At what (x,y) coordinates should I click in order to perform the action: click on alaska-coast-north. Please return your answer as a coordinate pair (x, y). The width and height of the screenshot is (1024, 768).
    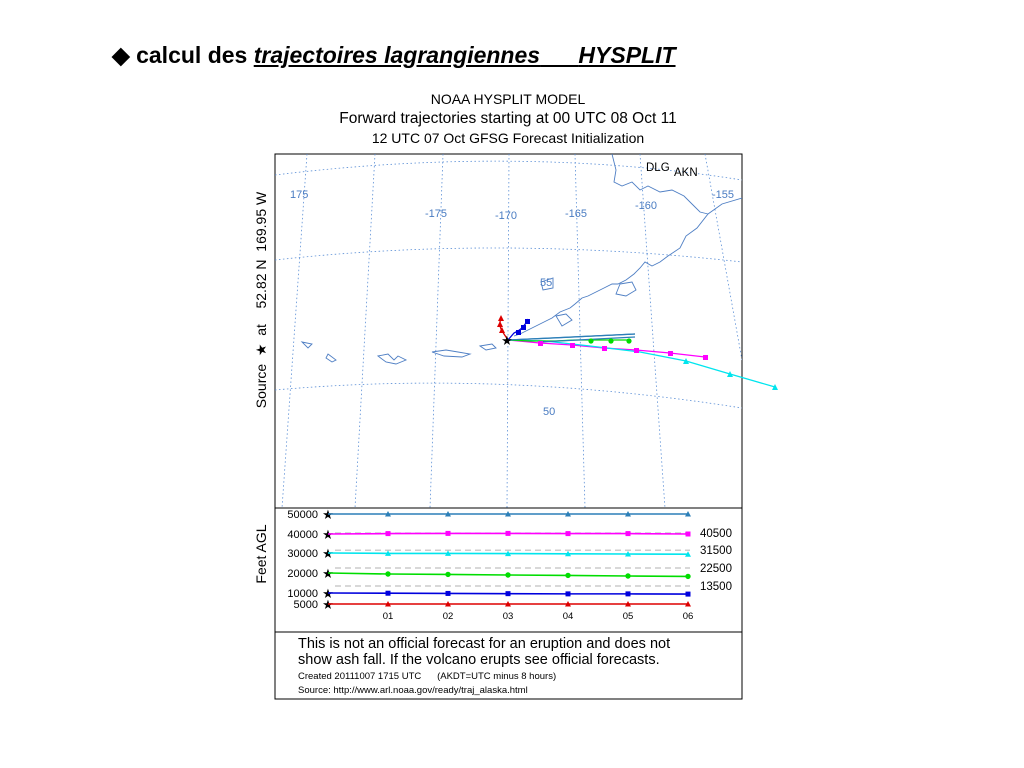
    Looking at the image, I should click on (660, 184).